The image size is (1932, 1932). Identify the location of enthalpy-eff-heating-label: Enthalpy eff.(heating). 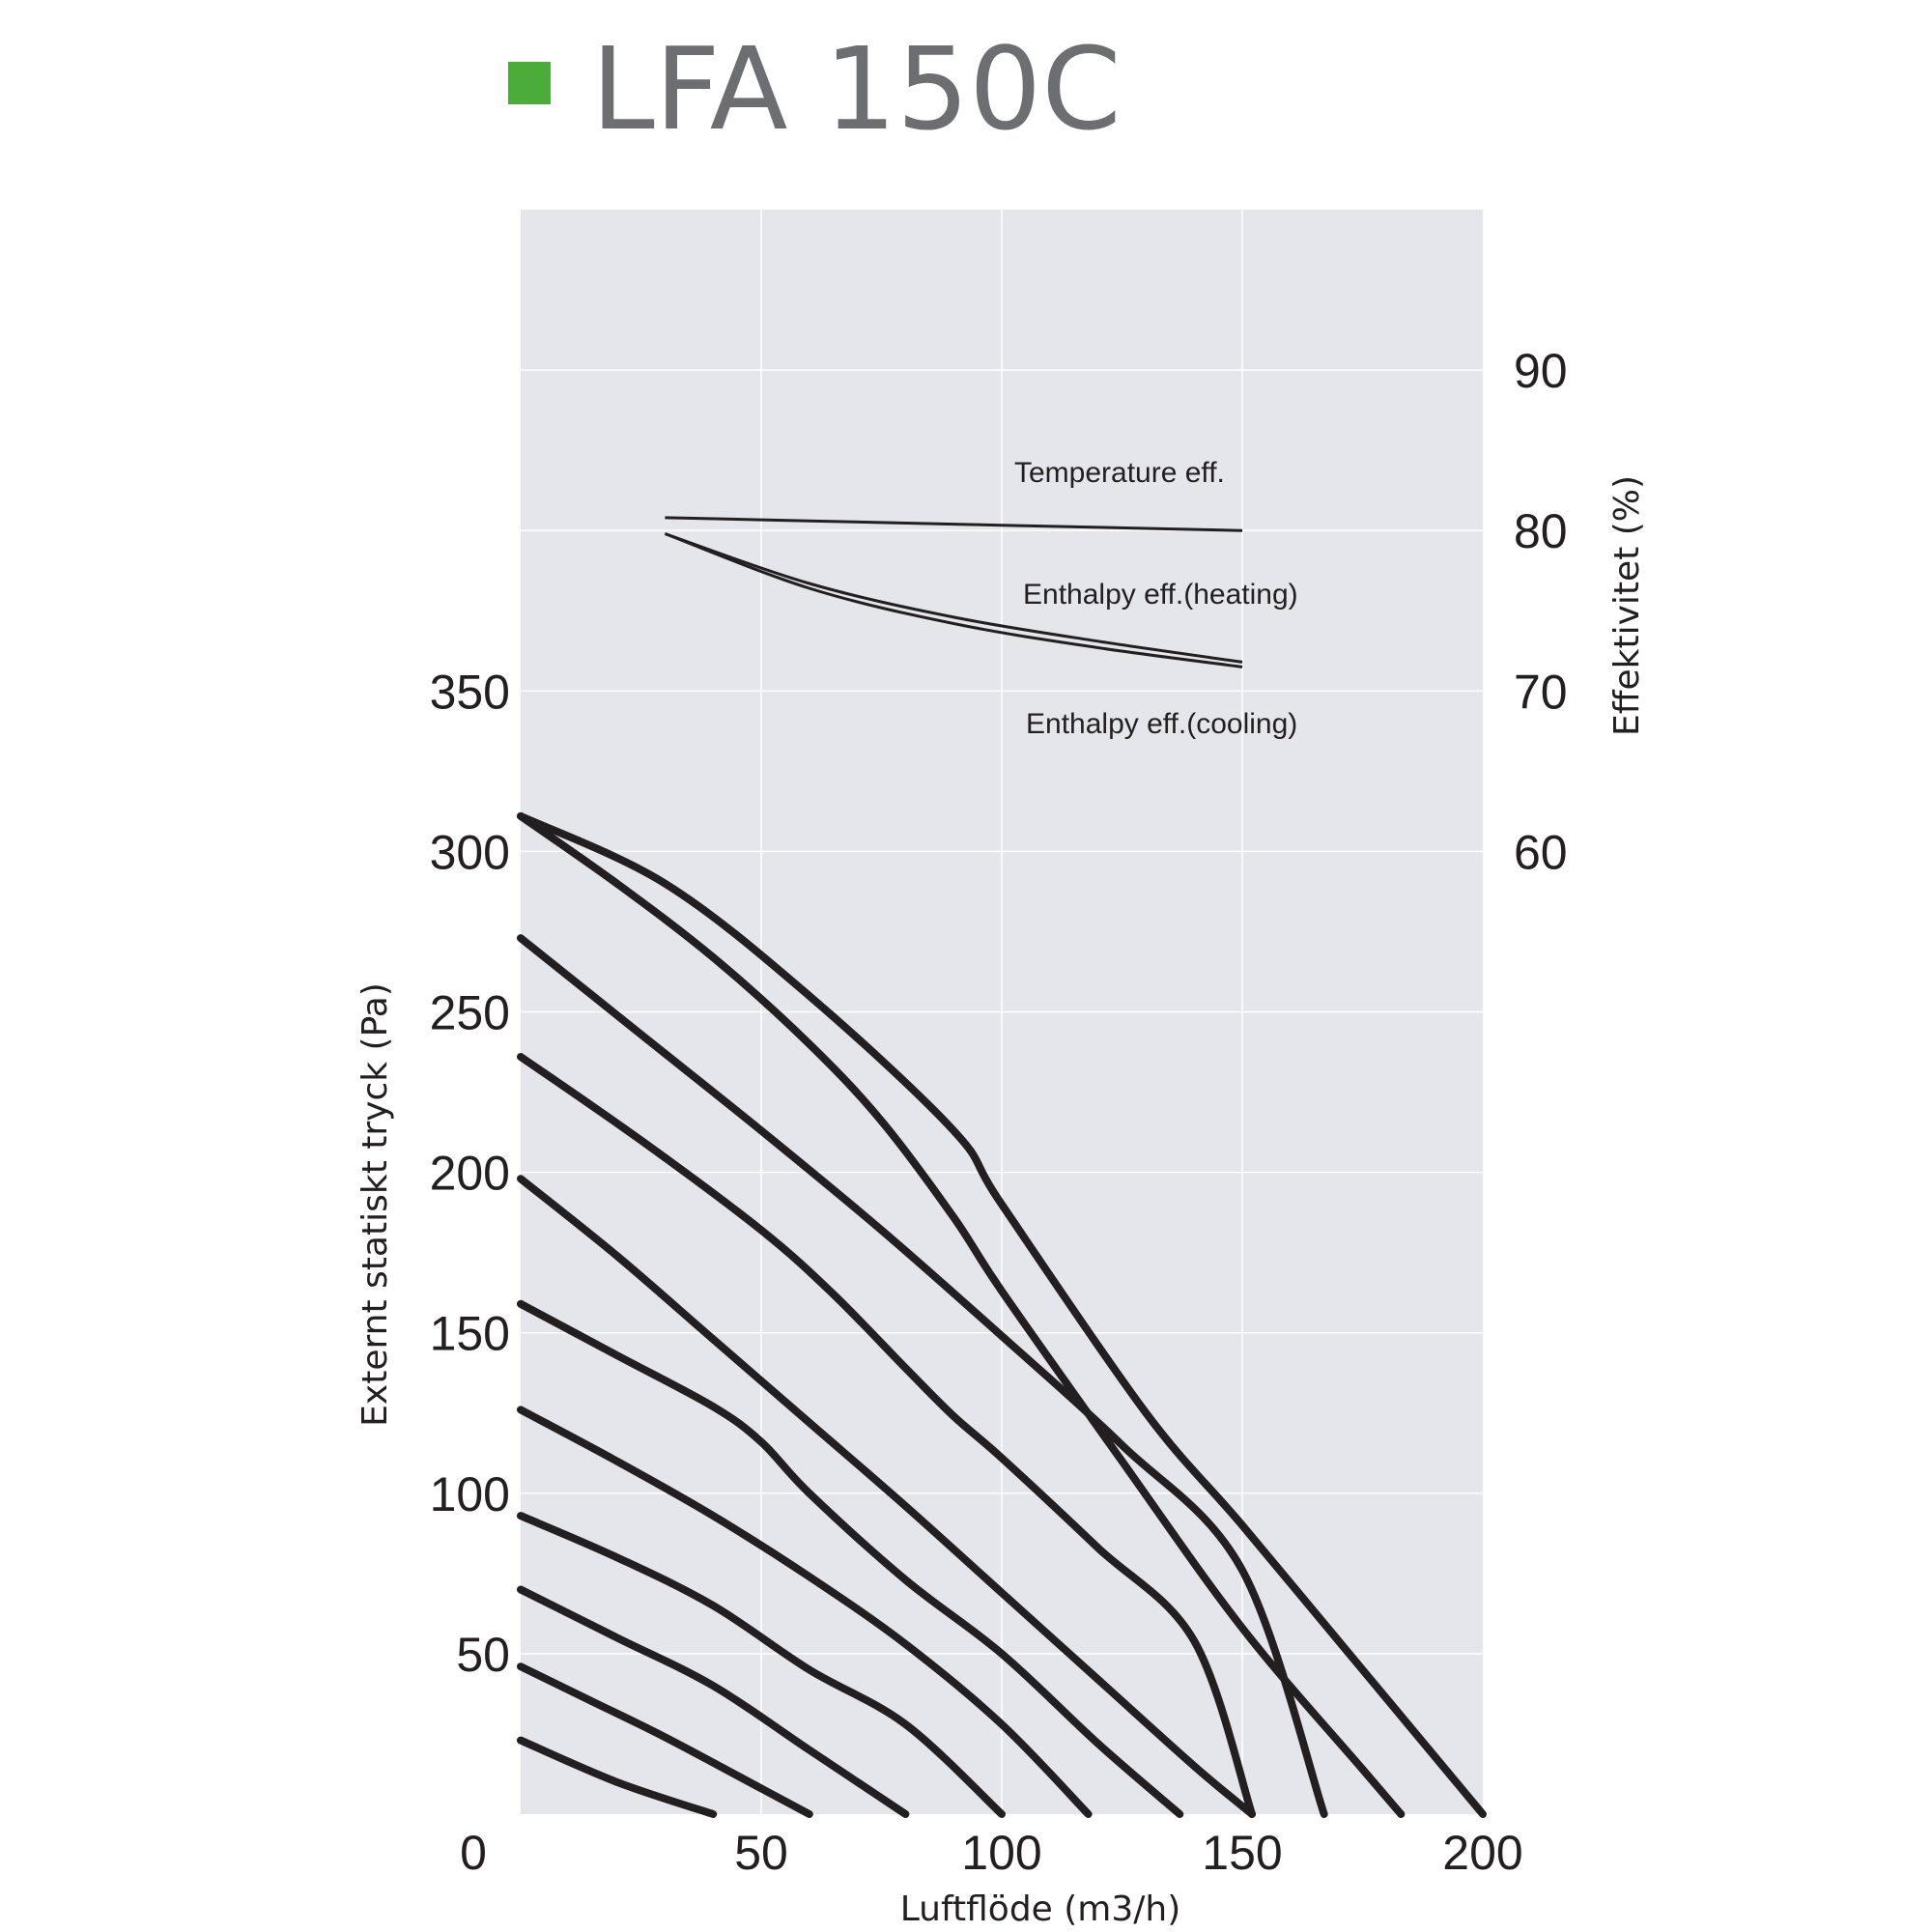
(1160, 595).